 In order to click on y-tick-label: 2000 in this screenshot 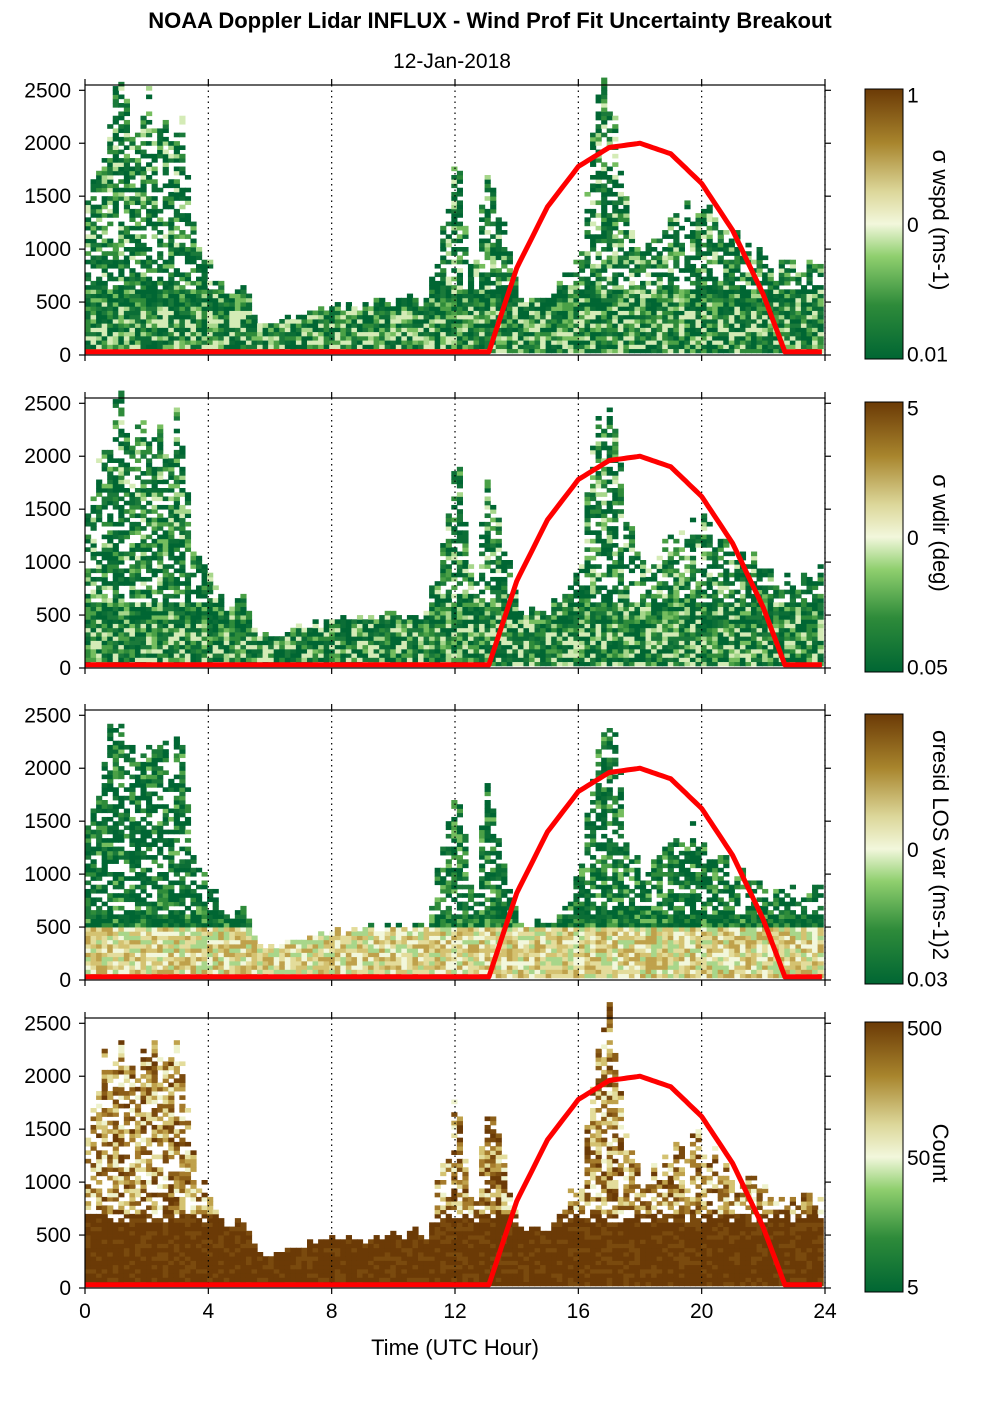, I will do `click(47, 143)`.